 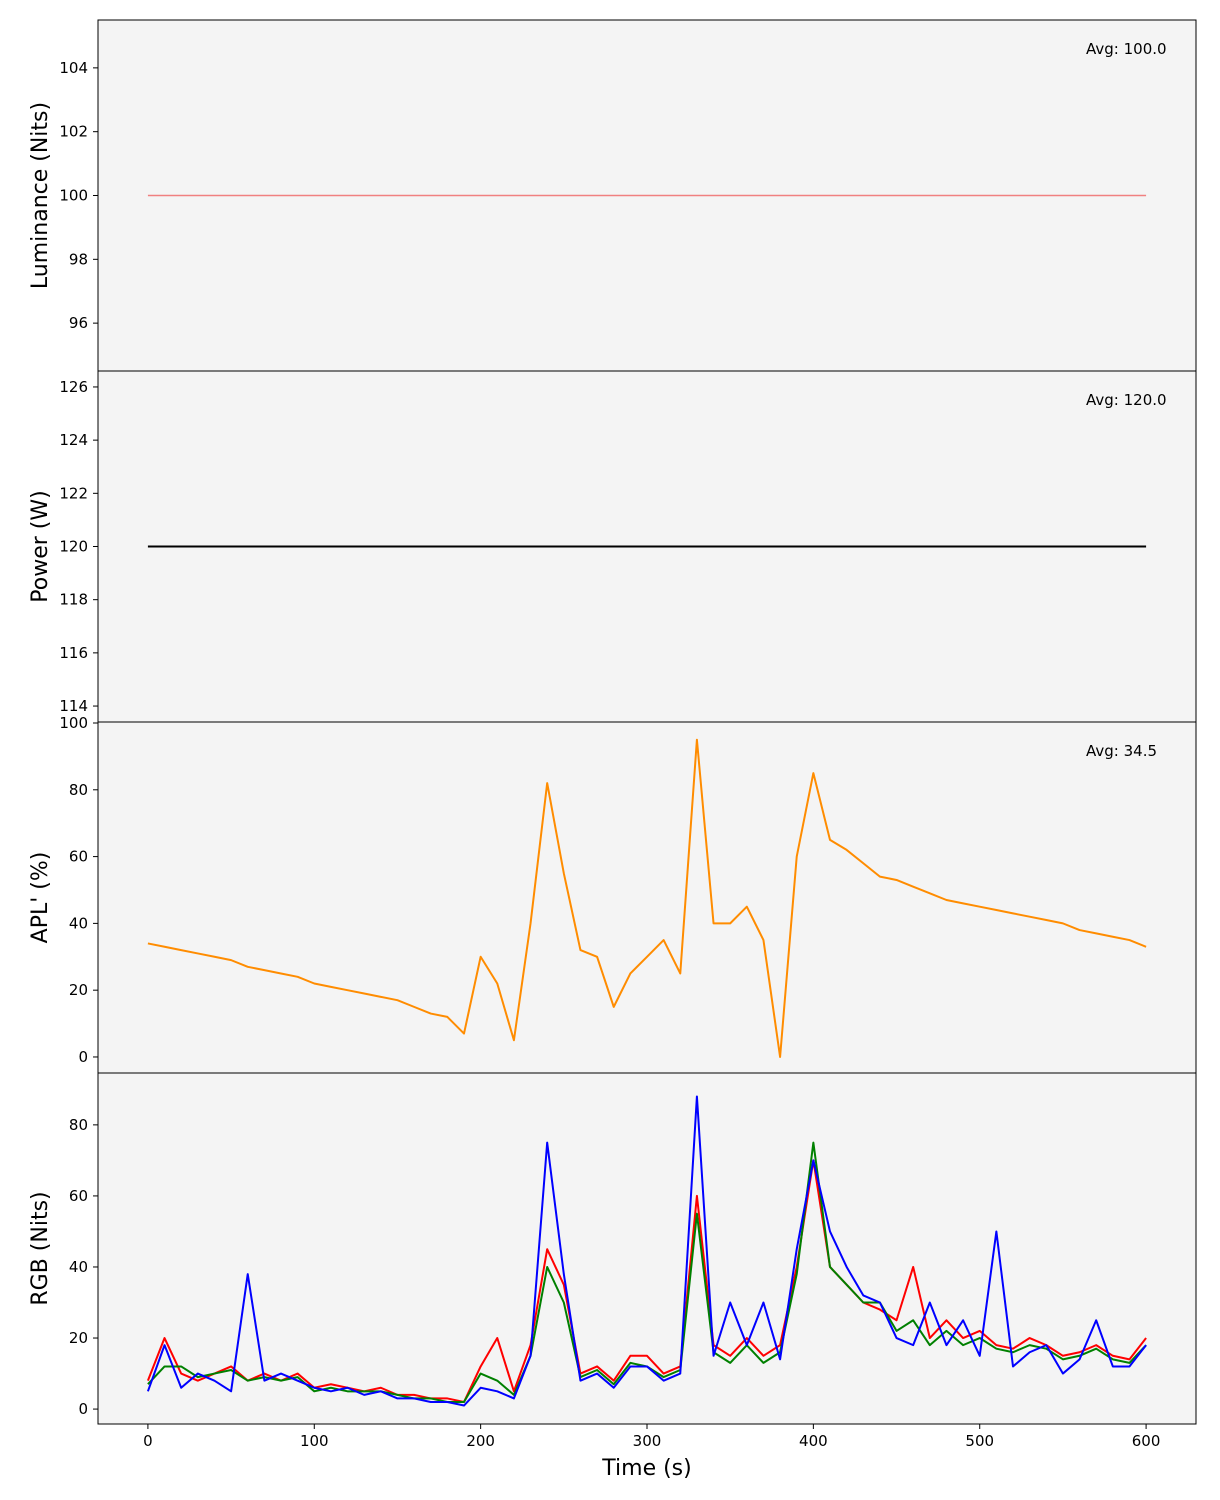 I want to click on y-tick-label: 124, so click(x=73, y=440).